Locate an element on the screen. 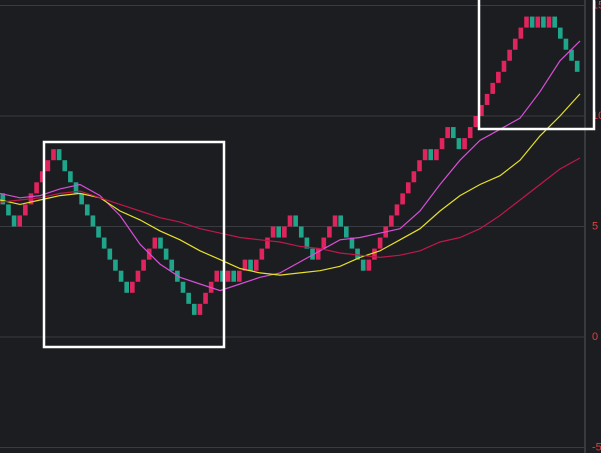  y-tick-label: 15 is located at coordinates (596, 5).